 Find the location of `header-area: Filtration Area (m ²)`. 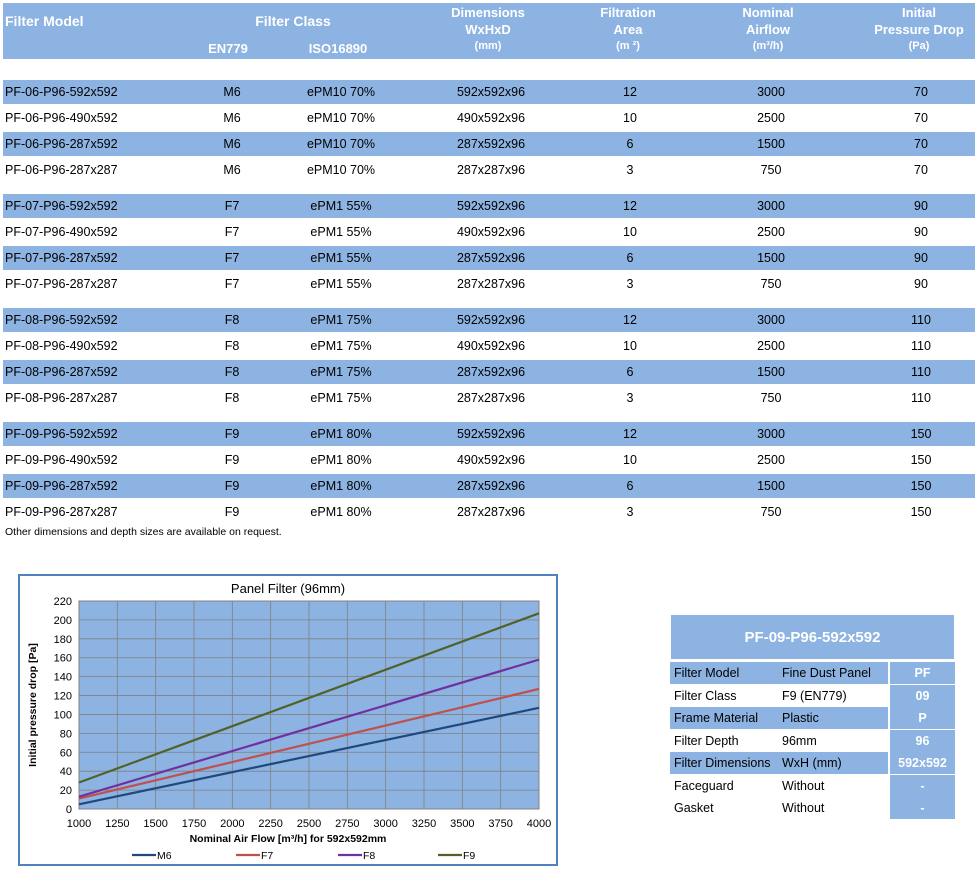

header-area: Filtration Area (m ²) is located at coordinates (628, 28).